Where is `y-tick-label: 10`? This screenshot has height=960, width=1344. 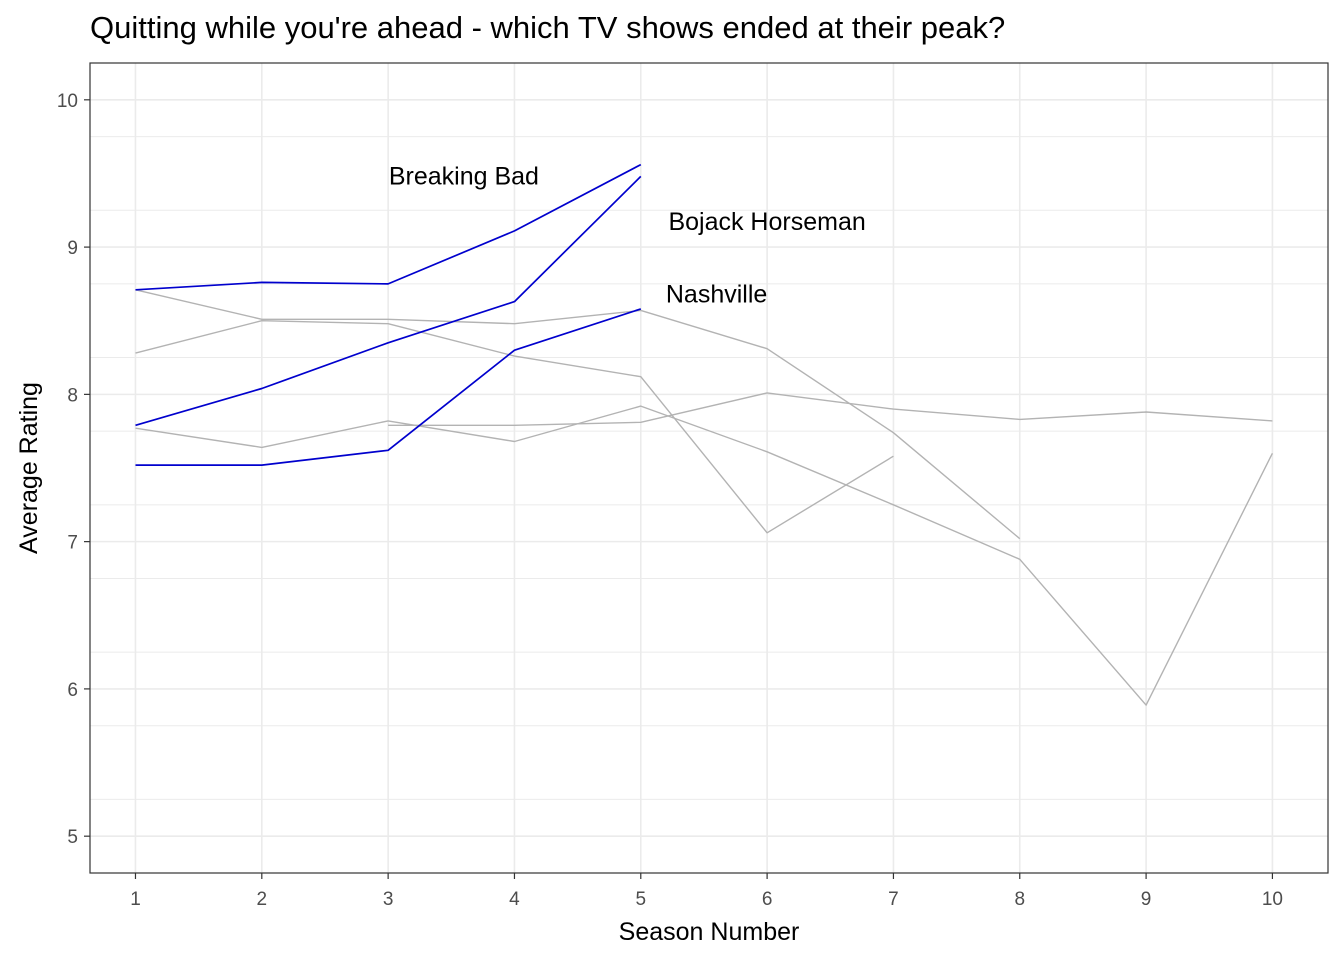
y-tick-label: 10 is located at coordinates (67, 101).